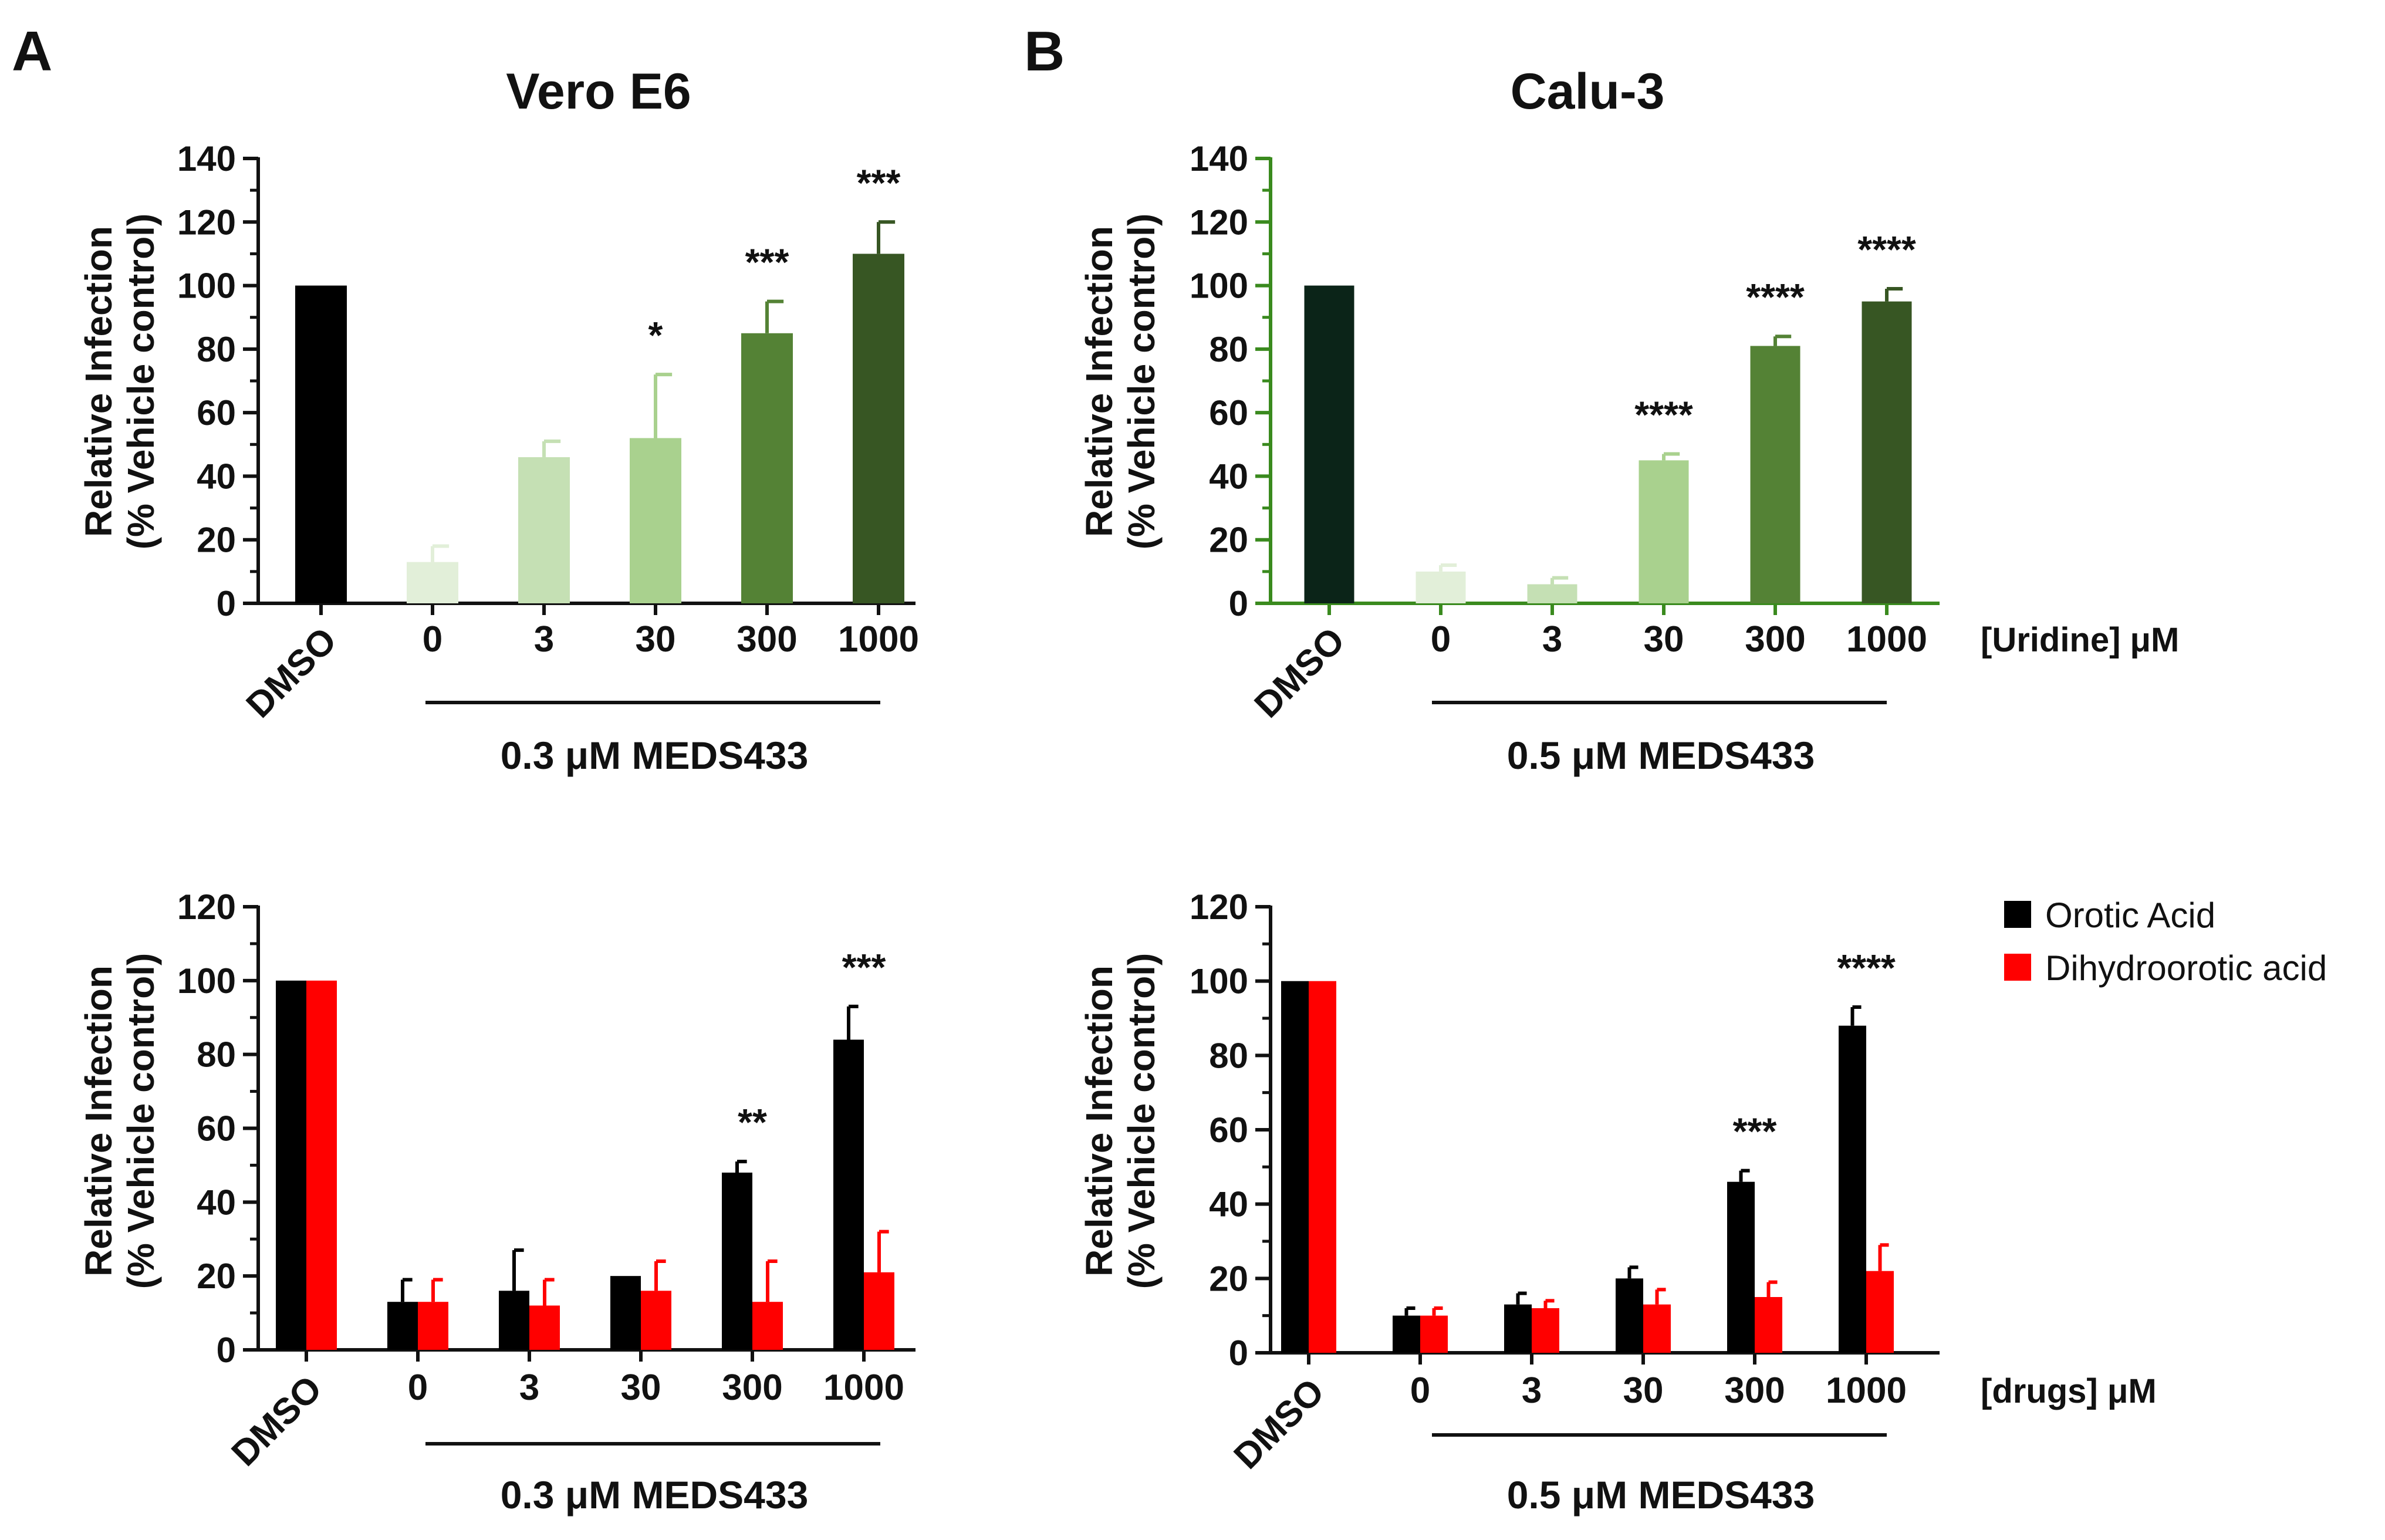 The width and height of the screenshot is (2385, 1540). Describe the element at coordinates (2080, 640) in the screenshot. I see `x-unit-label: [Uridine] μM` at that location.